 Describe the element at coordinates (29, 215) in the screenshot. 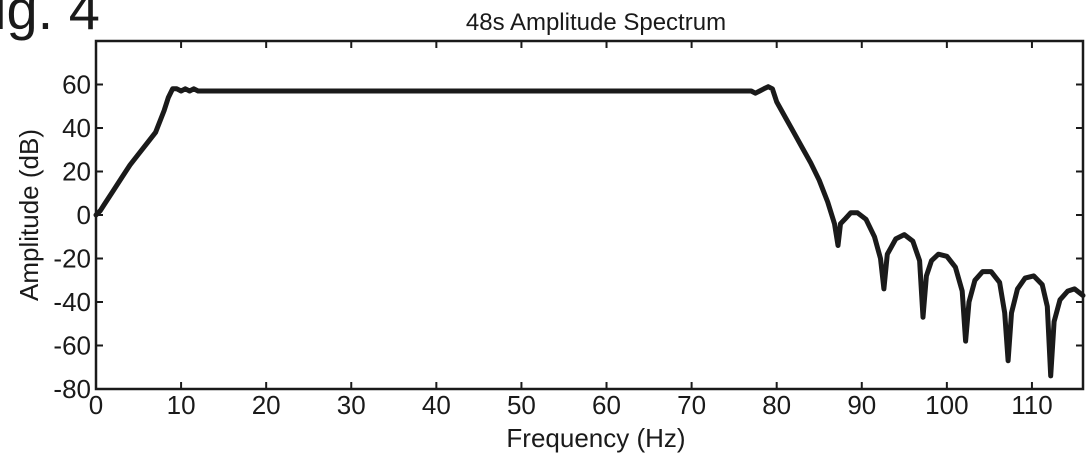

I see `y-axis-title: Amplitude (dB)` at that location.